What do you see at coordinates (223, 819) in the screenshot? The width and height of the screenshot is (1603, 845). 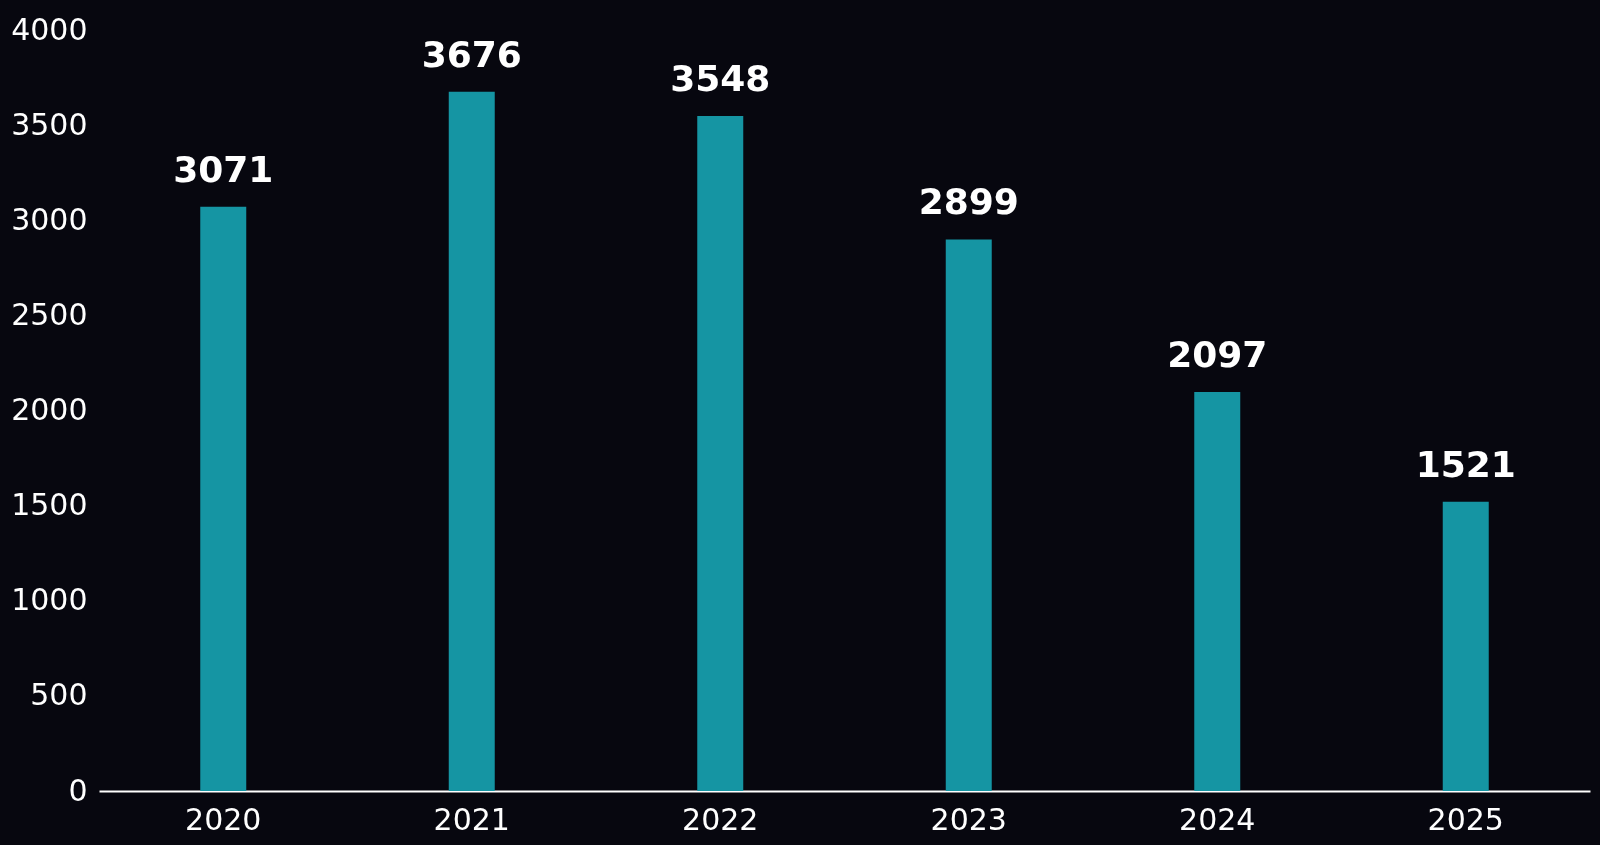 I see `x-tick-label: 2020` at bounding box center [223, 819].